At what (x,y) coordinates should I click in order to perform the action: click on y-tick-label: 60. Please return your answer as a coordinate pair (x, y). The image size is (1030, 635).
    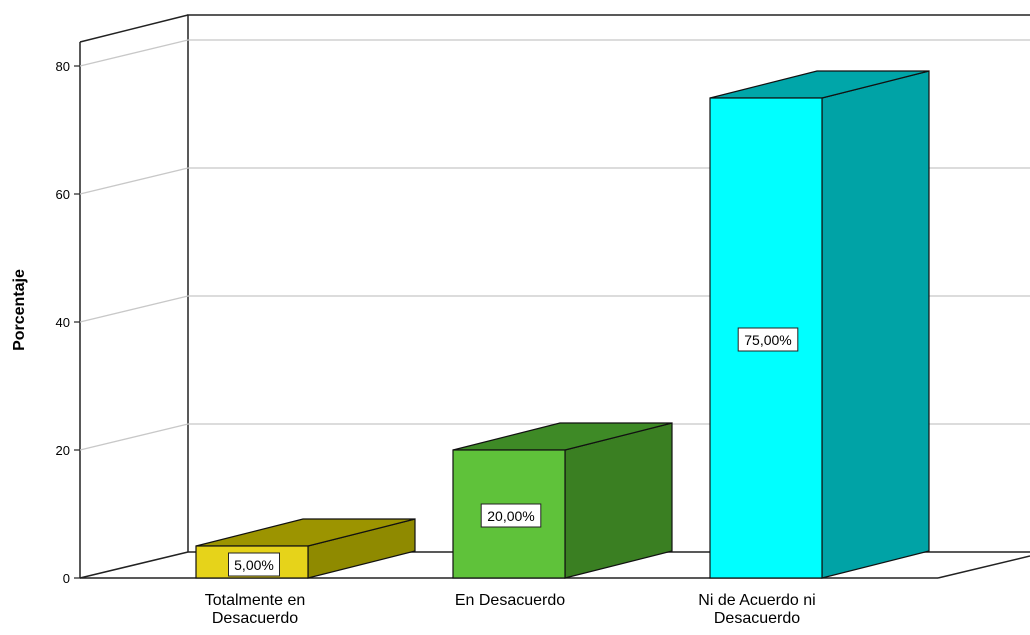
    Looking at the image, I should click on (63, 194).